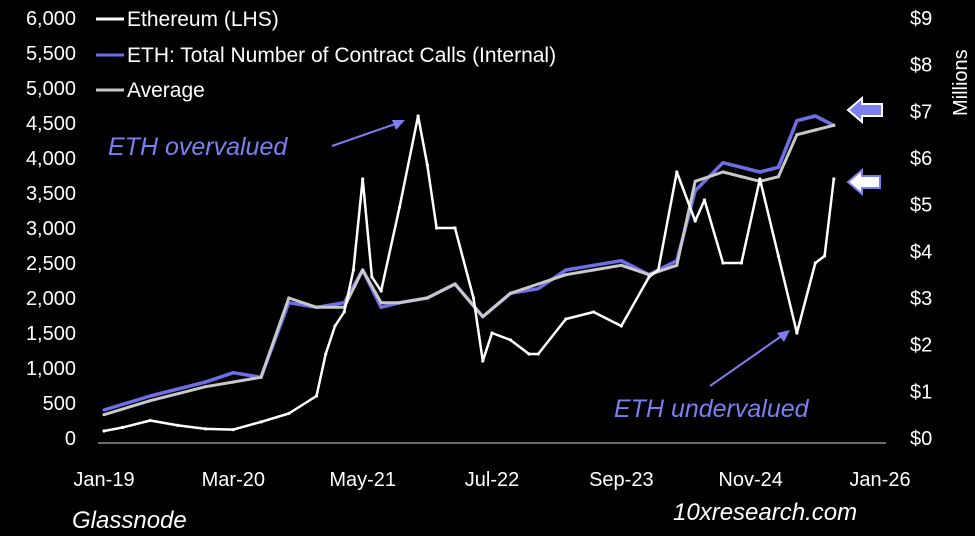  What do you see at coordinates (166, 90) in the screenshot?
I see `legend-label-average: Average` at bounding box center [166, 90].